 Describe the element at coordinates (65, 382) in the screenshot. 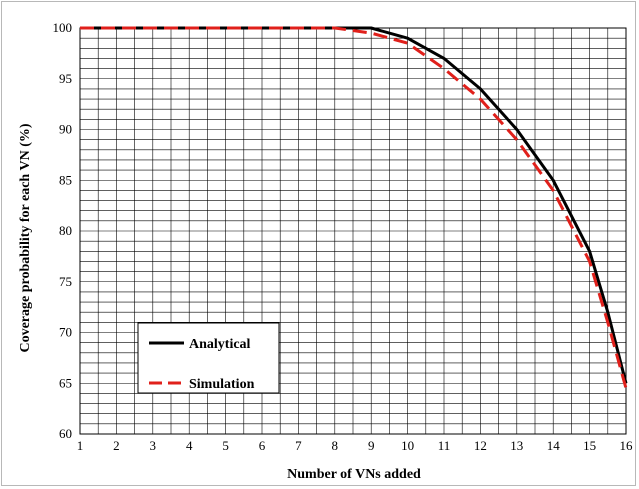

I see `y-tick-label: 65` at that location.